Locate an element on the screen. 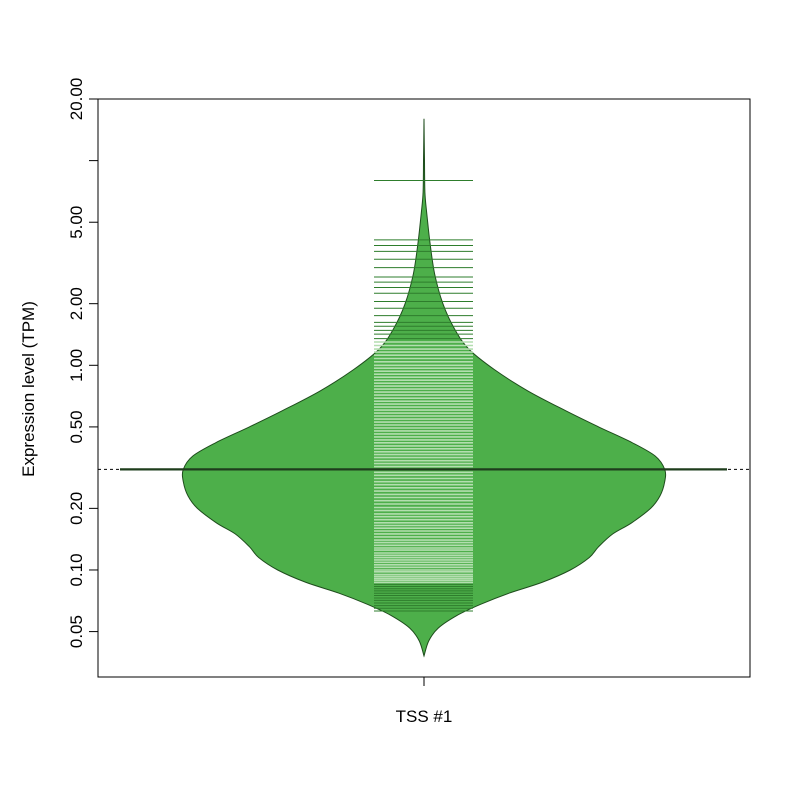  y-axis: 0.05 0.10 0.20 0.50 1.00 2.00 5.00 20.00 is located at coordinates (83, 363).